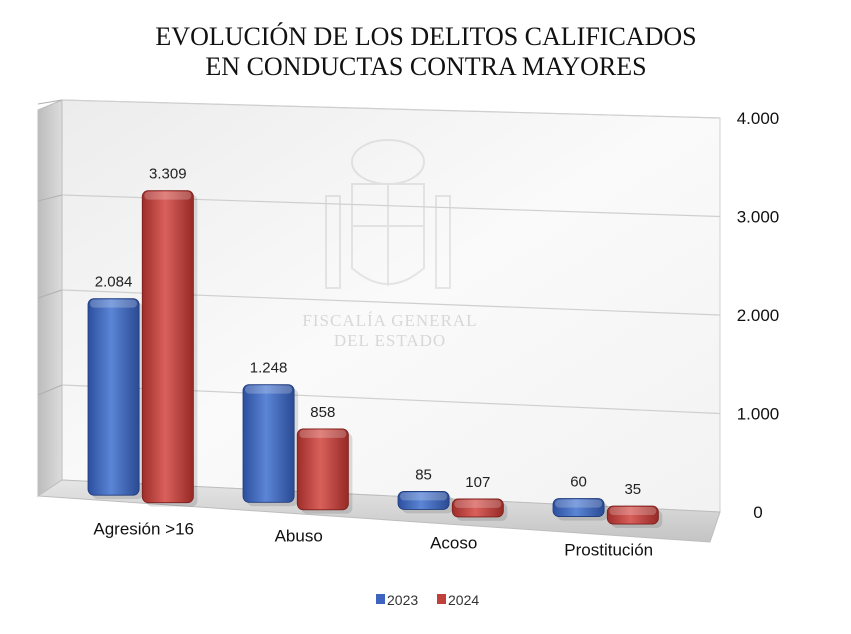  I want to click on category-label-2: Acoso, so click(453, 543).